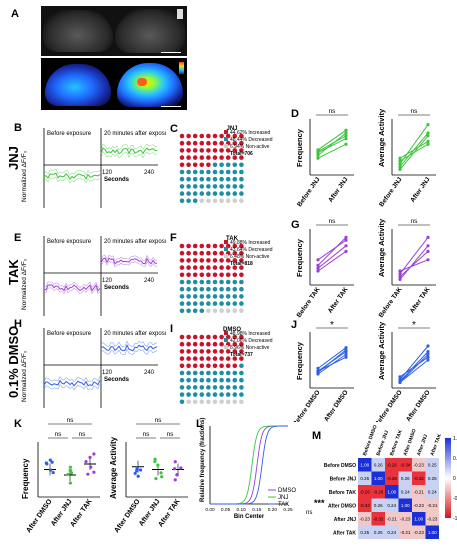  Describe the element at coordinates (250, 133) in the screenshot. I see `legend-text: 44.62% Increased` at that location.